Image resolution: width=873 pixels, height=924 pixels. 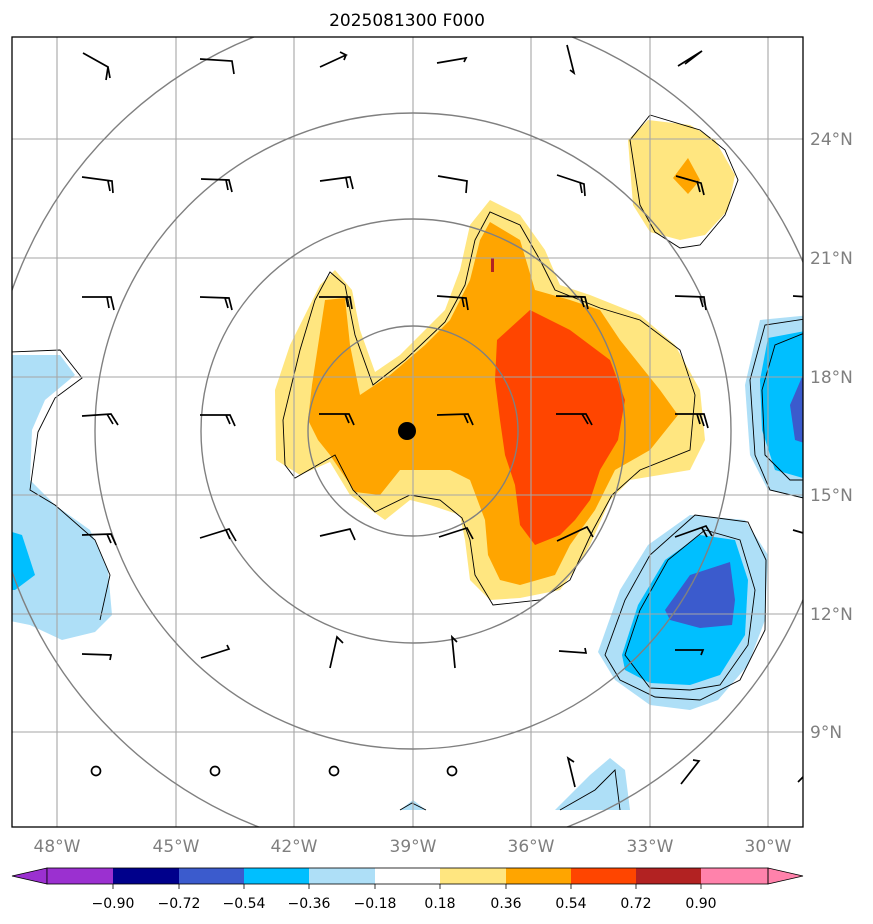 I want to click on colorbar-tick-label: 0.18, so click(x=439, y=904).